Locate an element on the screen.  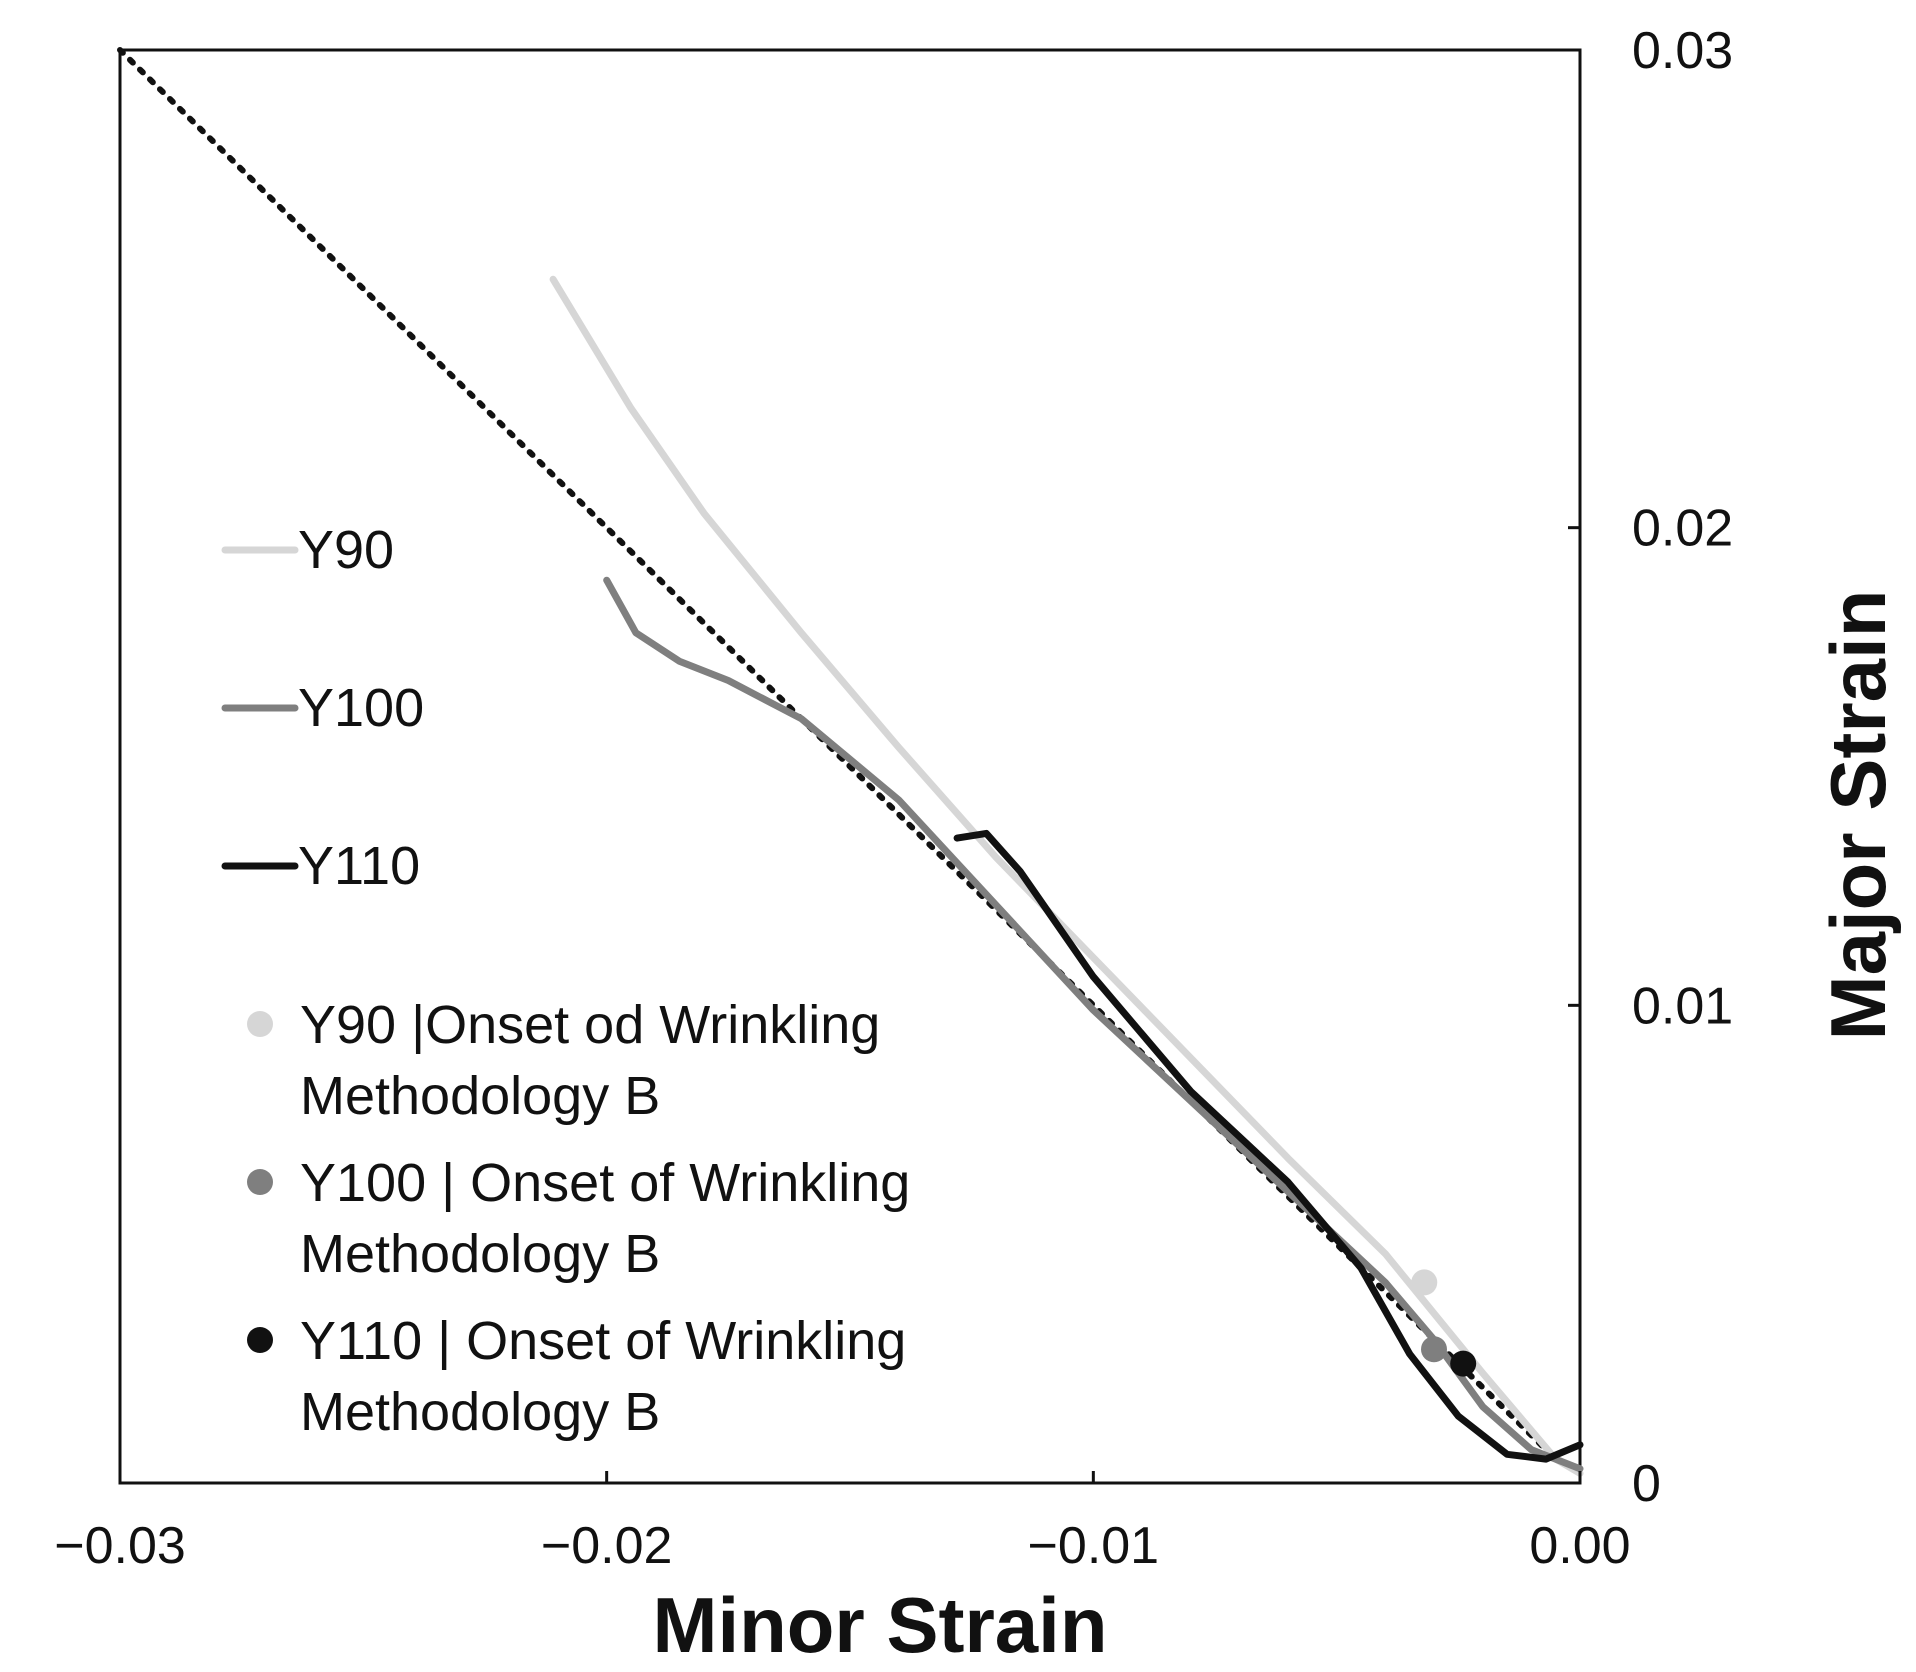
legend-label-y110: Y110 is located at coordinates (359, 866).